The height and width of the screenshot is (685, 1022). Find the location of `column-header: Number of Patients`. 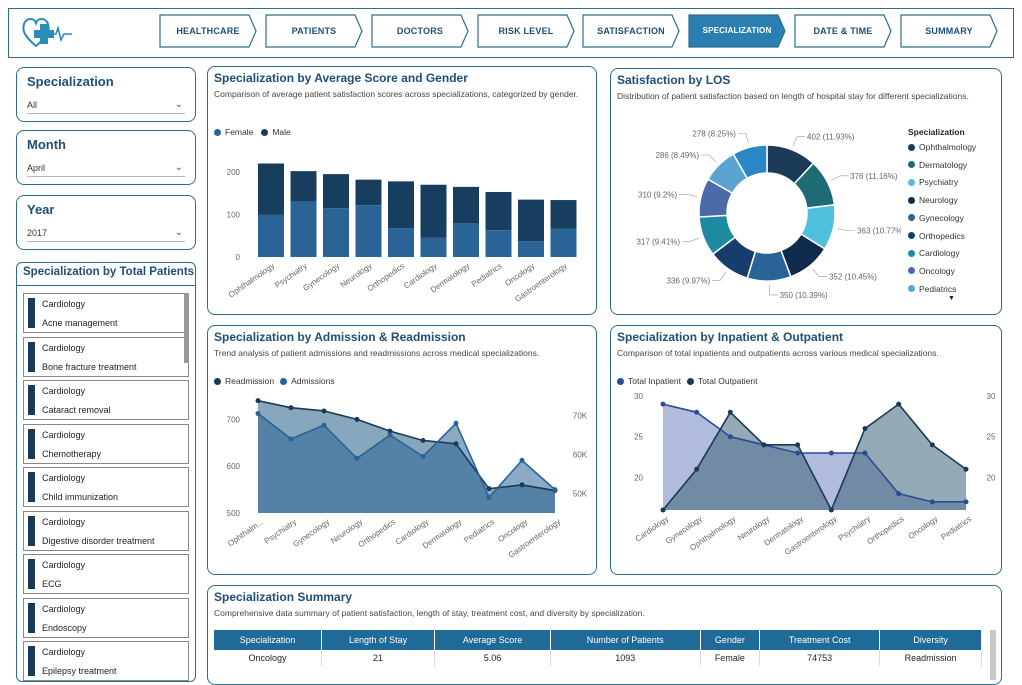

column-header: Number of Patients is located at coordinates (625, 640).